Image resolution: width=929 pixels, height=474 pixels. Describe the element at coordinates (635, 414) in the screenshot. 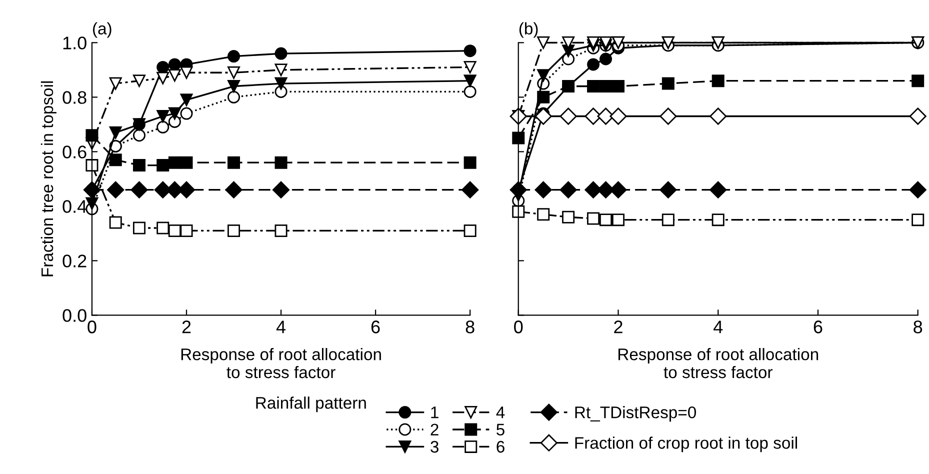

I see `legend-label: Rt_TDistResp=0` at that location.